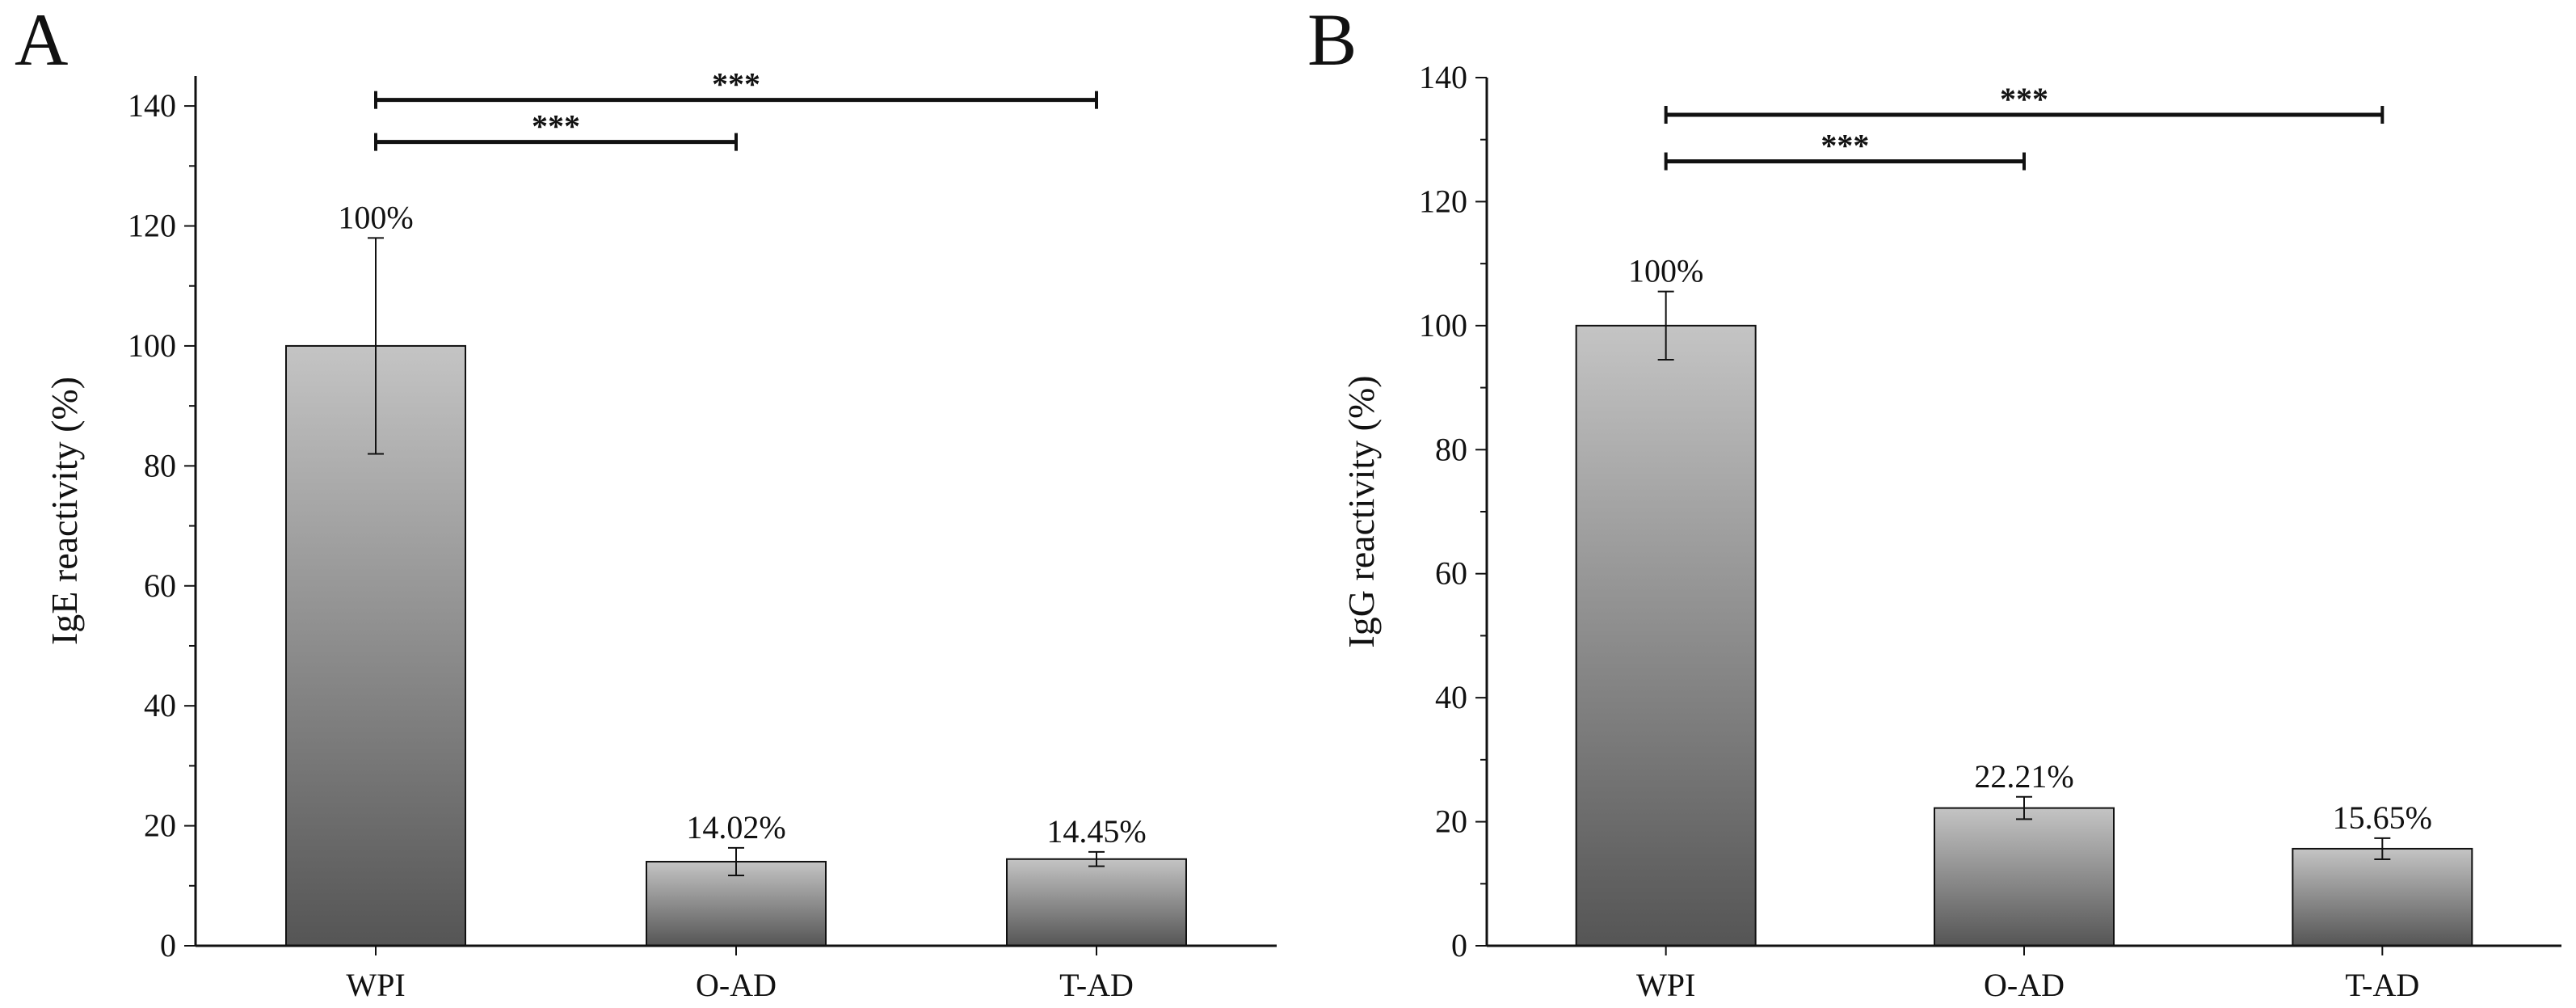 The image size is (2576, 1008). What do you see at coordinates (735, 827) in the screenshot?
I see `data-label: 14.02%` at bounding box center [735, 827].